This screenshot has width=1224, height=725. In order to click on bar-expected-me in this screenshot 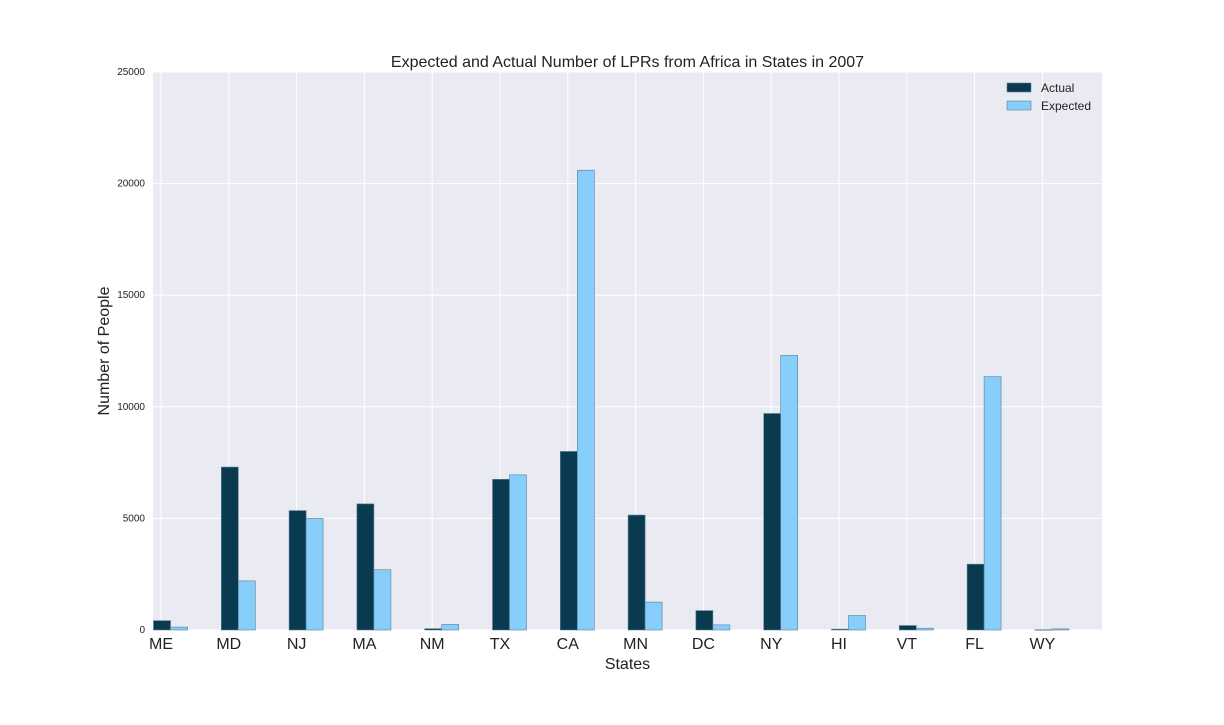, I will do `click(179, 628)`.